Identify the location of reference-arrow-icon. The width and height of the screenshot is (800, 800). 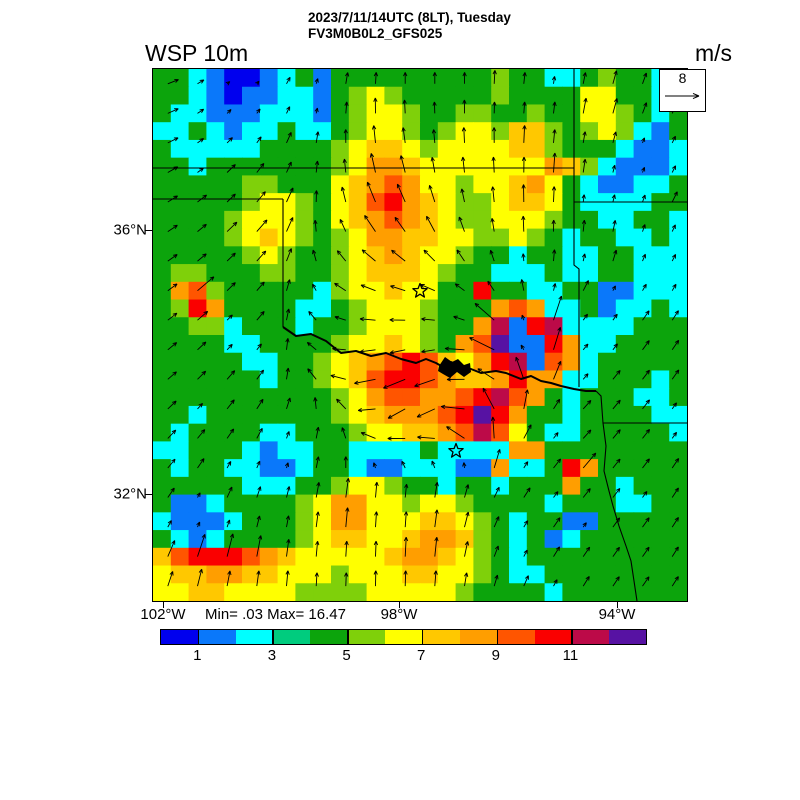
(682, 96).